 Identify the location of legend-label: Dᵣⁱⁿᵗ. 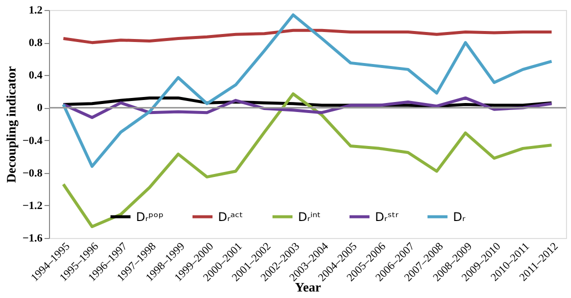
(309, 217).